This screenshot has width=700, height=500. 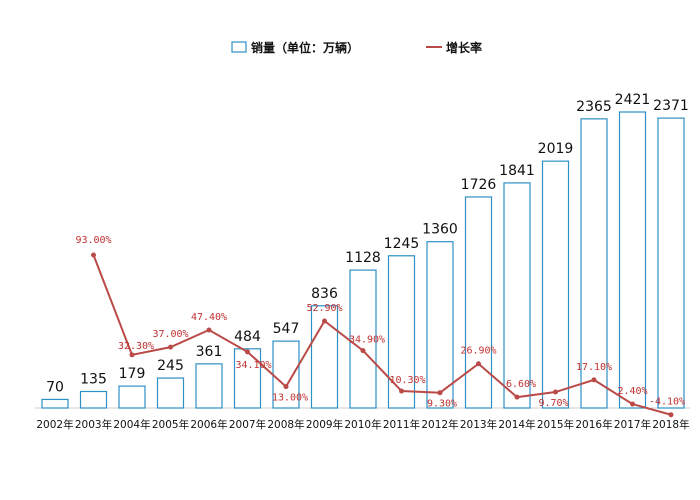 I want to click on bar-2013年, so click(x=478, y=302).